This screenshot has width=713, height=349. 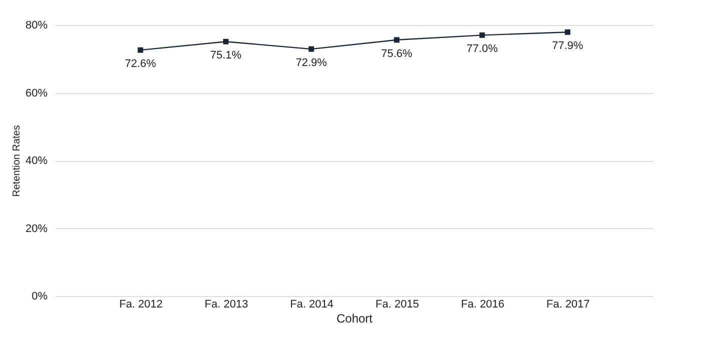 I want to click on data-label: 72.6%, so click(x=140, y=64).